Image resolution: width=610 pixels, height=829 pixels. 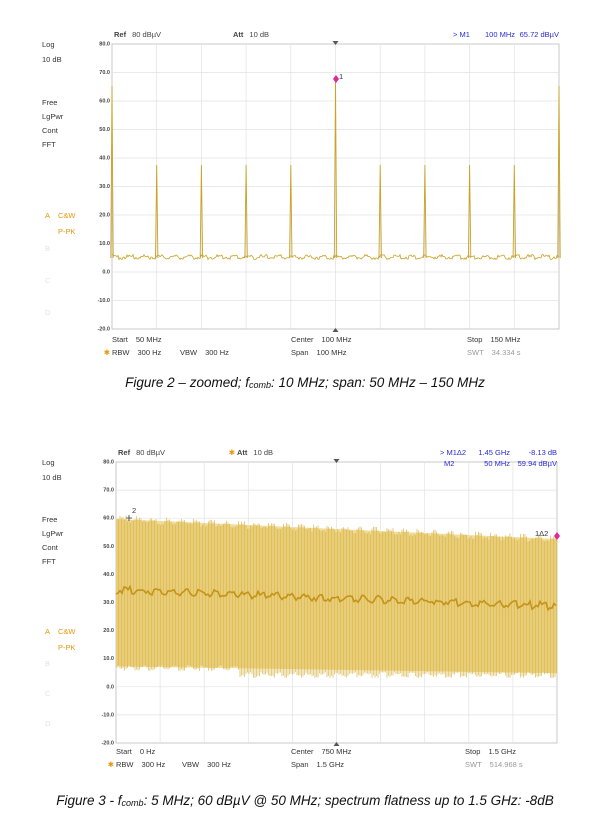 What do you see at coordinates (67, 215) in the screenshot?
I see `trace-name: C&W` at bounding box center [67, 215].